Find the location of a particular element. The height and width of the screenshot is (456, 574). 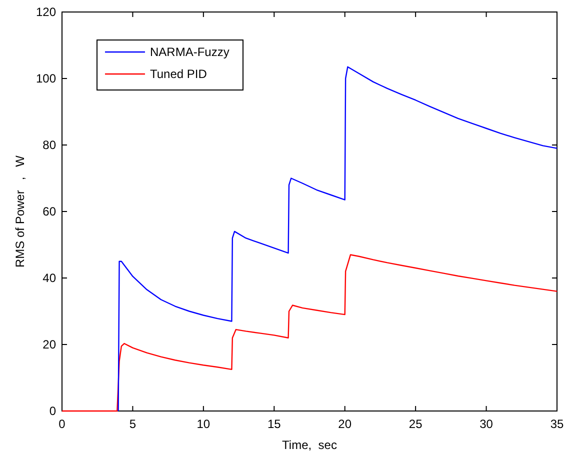

y-tick-label: 20 is located at coordinates (49, 345).